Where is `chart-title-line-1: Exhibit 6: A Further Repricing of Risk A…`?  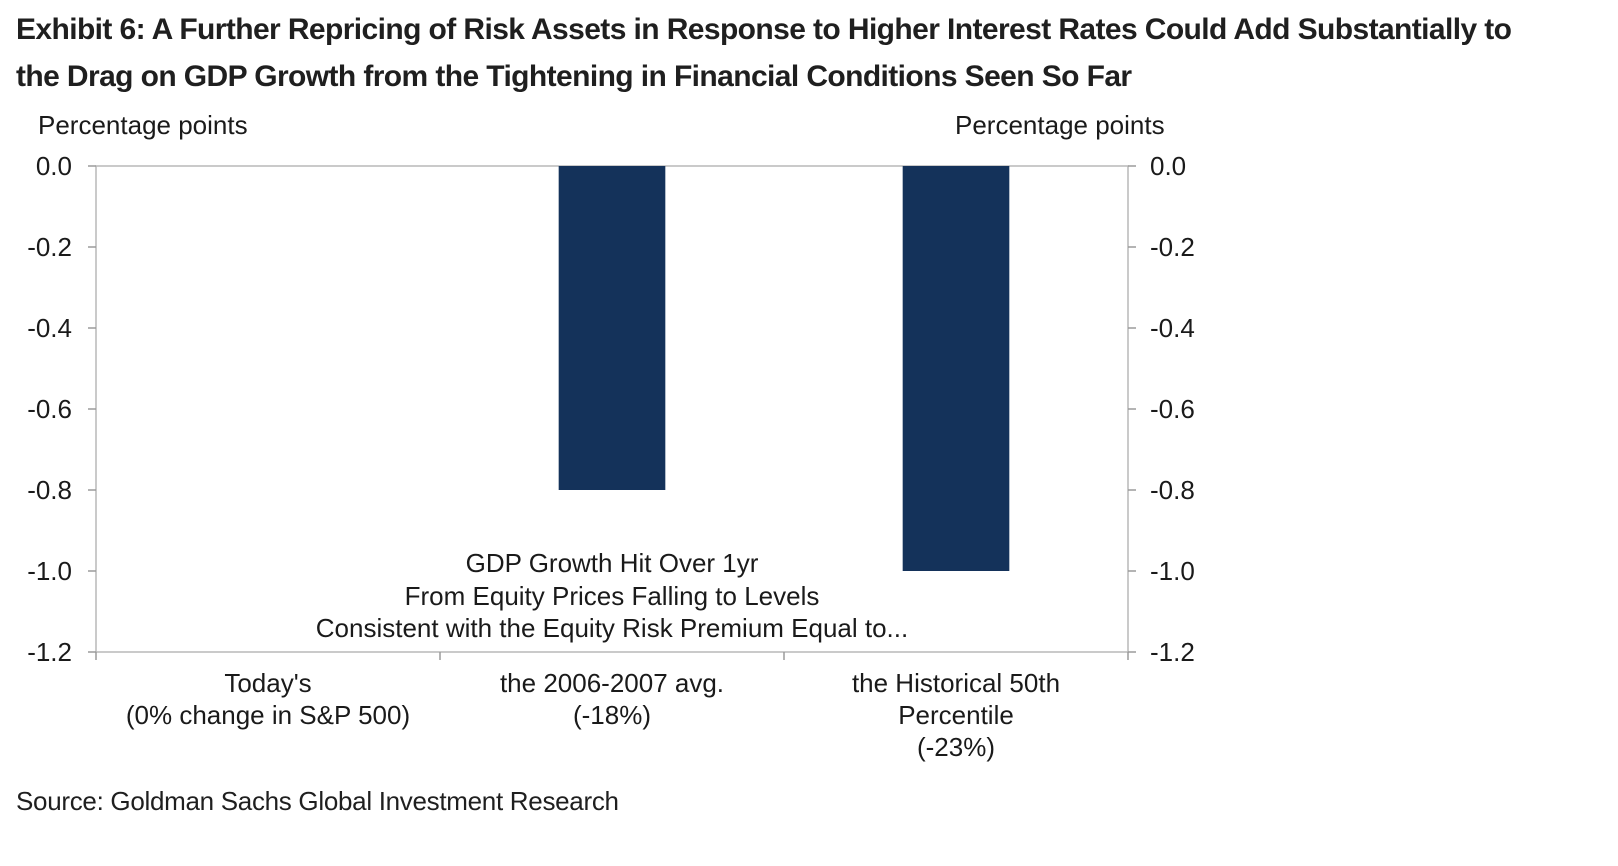
chart-title-line-1: Exhibit 6: A Further Repricing of Risk A… is located at coordinates (764, 29).